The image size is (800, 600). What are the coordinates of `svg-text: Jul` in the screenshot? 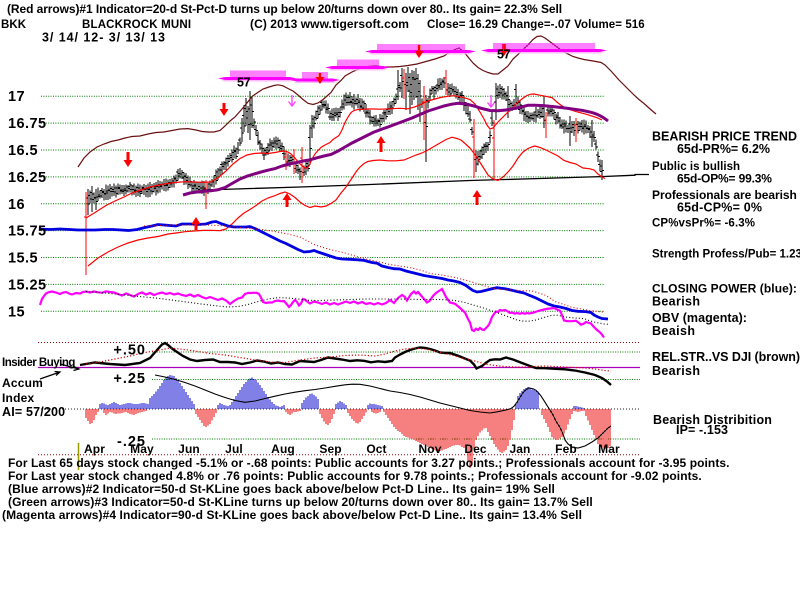 It's located at (234, 449).